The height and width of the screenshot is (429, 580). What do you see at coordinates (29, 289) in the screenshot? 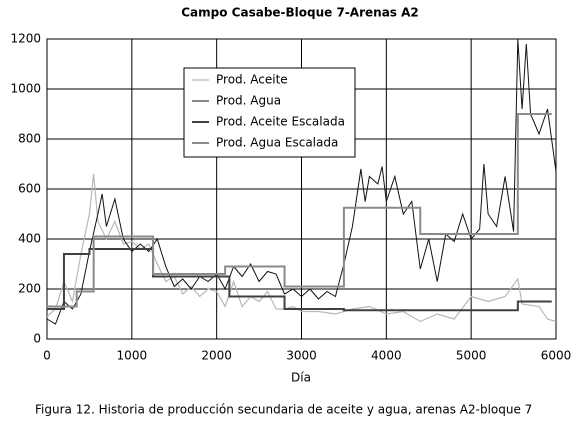
I see `y-tick-label: 200` at bounding box center [29, 289].